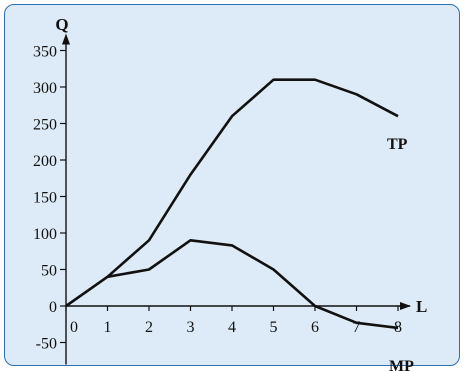  I want to click on x-tick-label: 0, so click(74, 327).